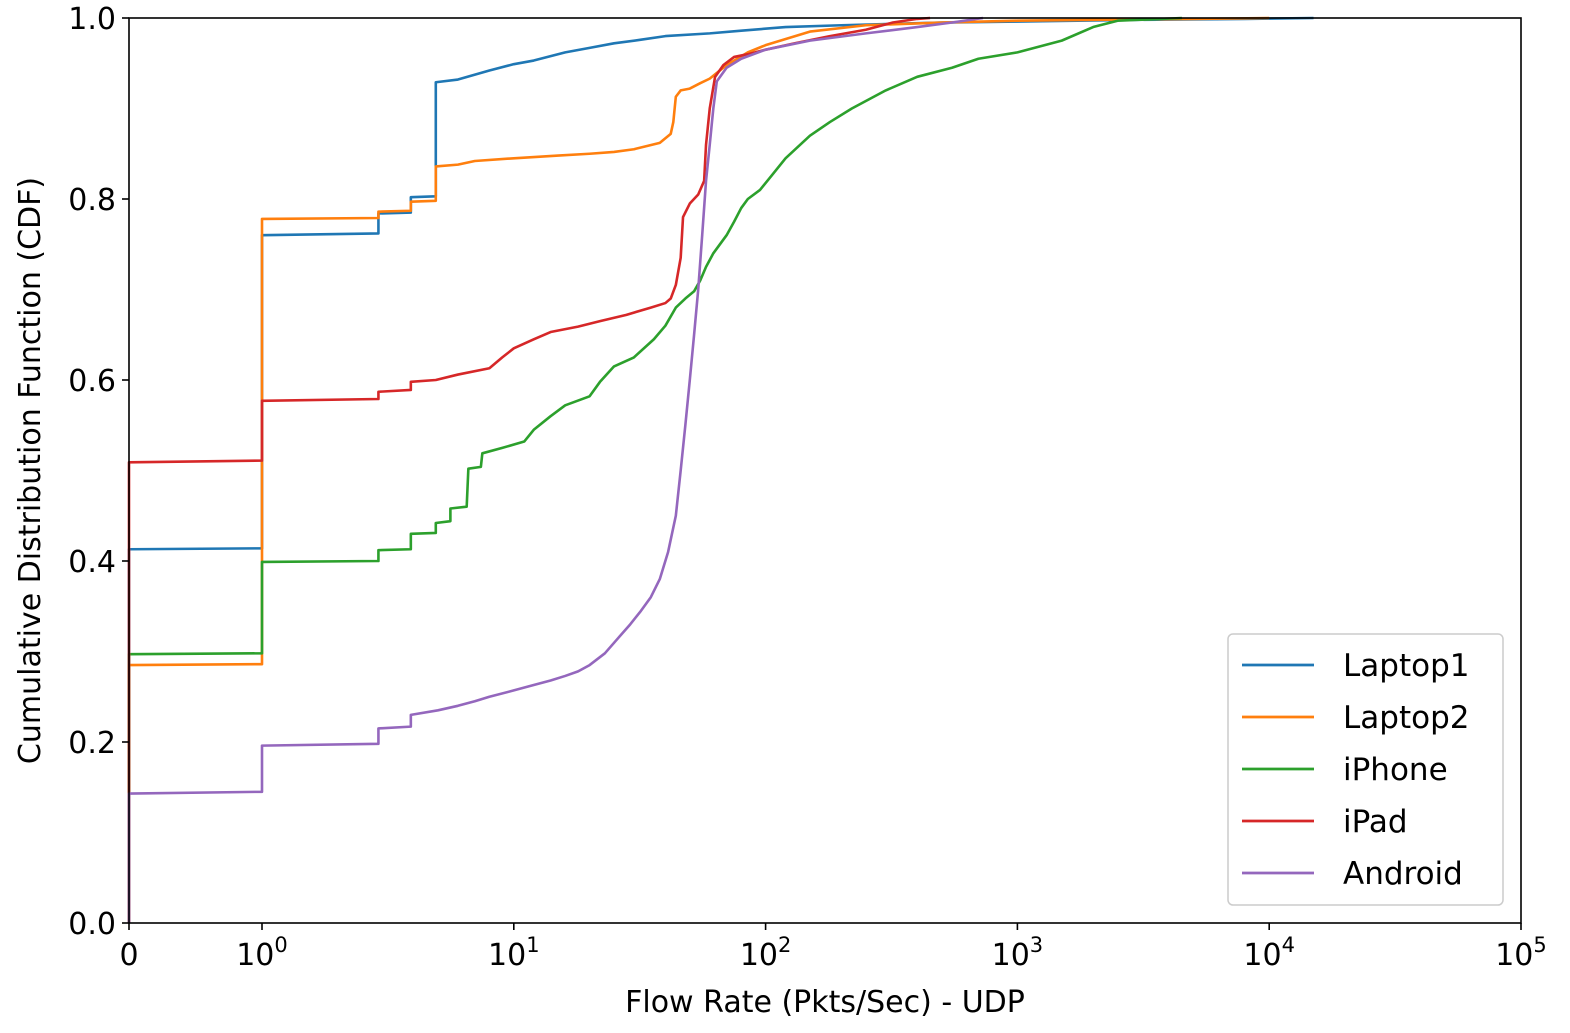 Image resolution: width=1570 pixels, height=1033 pixels. Describe the element at coordinates (92, 200) in the screenshot. I see `y-tick-label: 0.8` at that location.